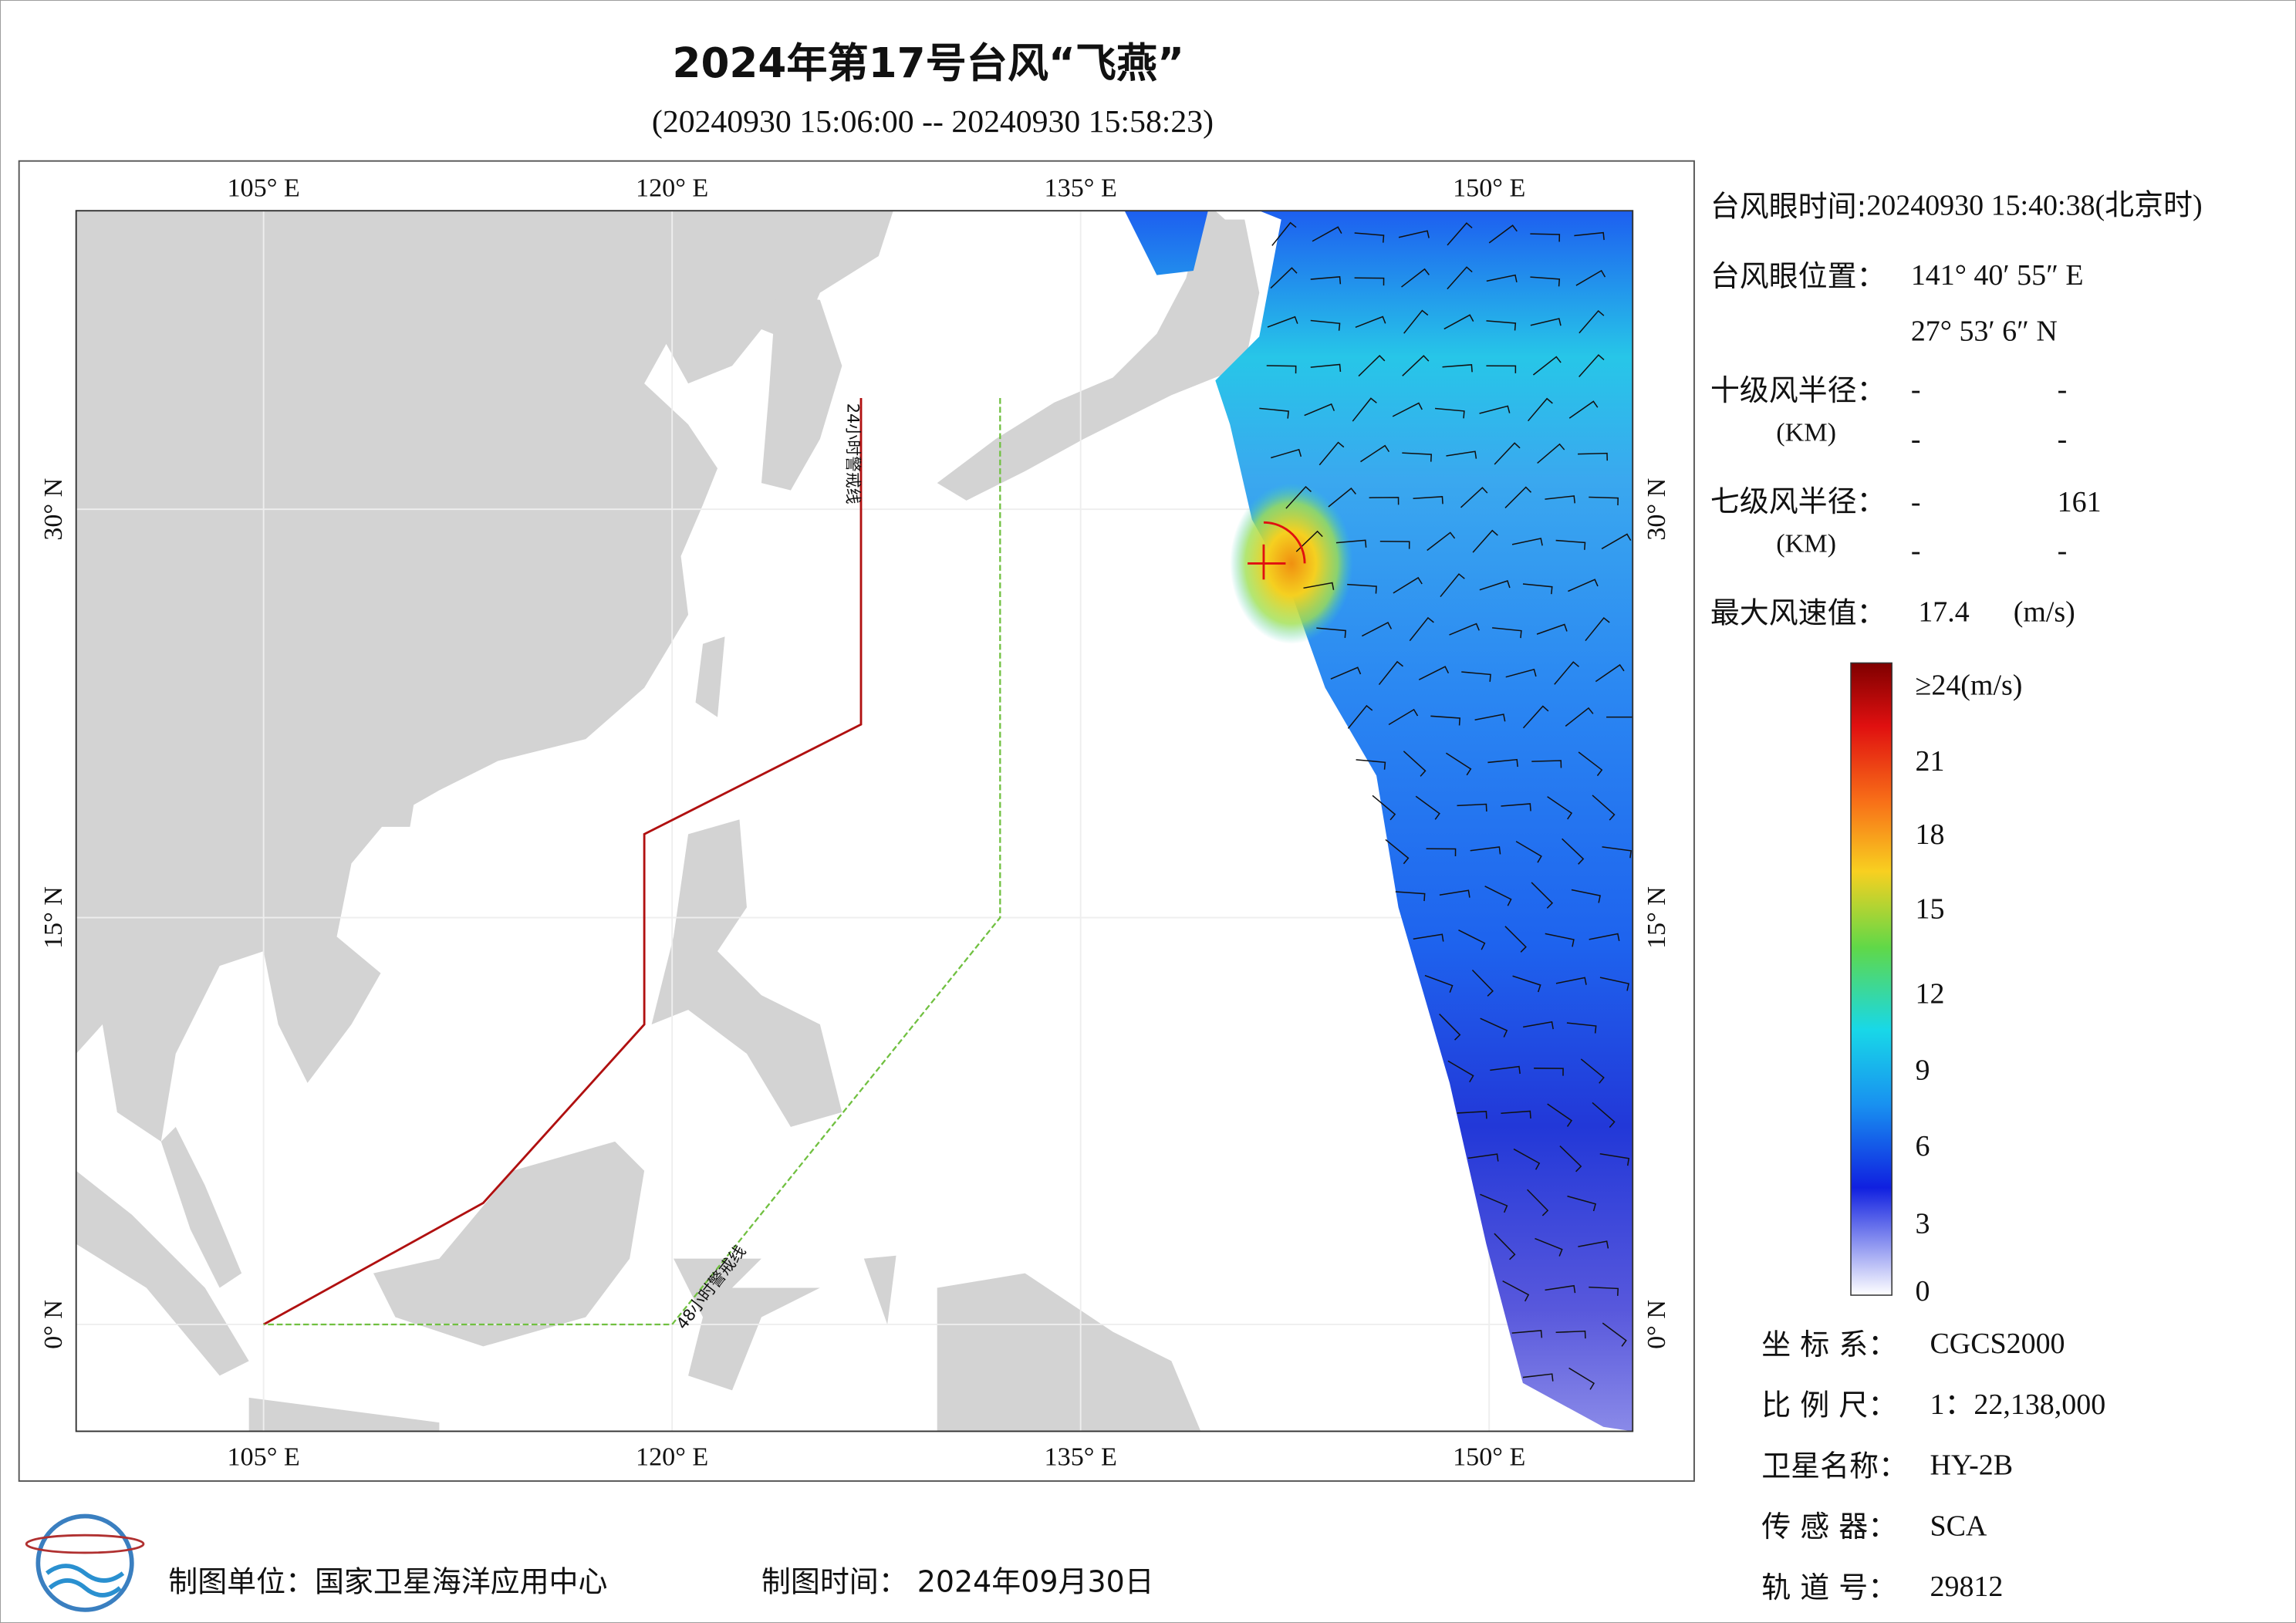 The height and width of the screenshot is (1623, 2296). I want to click on colorbar-label: 3, so click(1923, 1224).